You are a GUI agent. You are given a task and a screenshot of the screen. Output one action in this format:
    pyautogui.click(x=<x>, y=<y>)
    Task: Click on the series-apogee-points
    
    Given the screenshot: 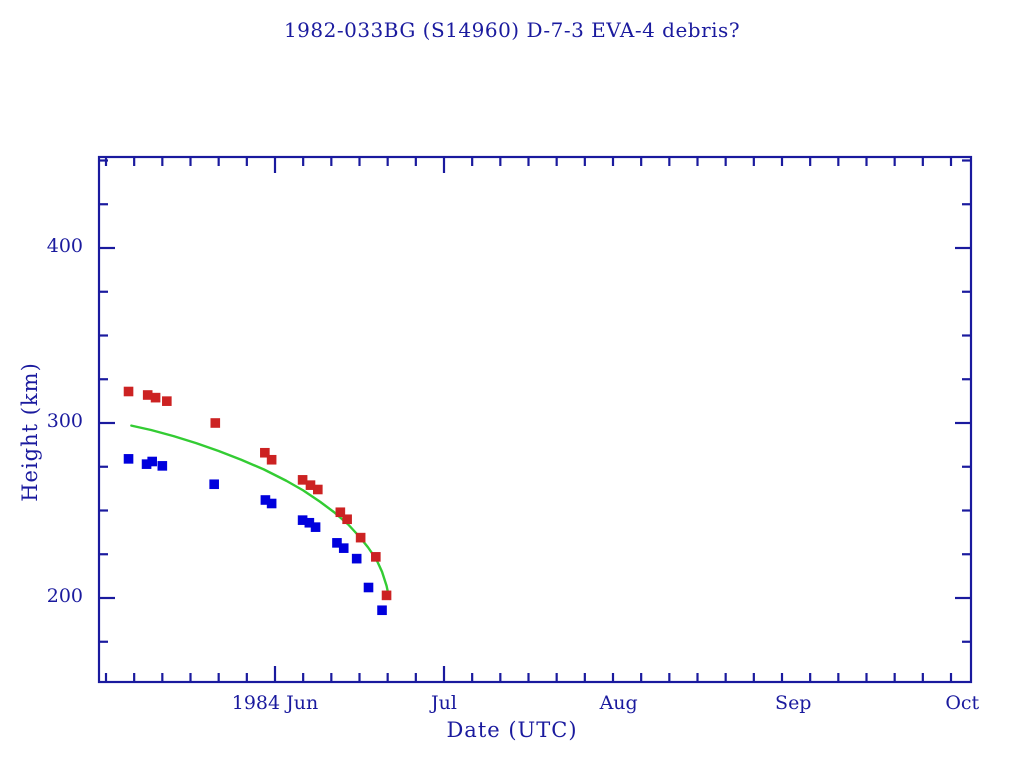 What is the action you would take?
    pyautogui.click(x=257, y=493)
    